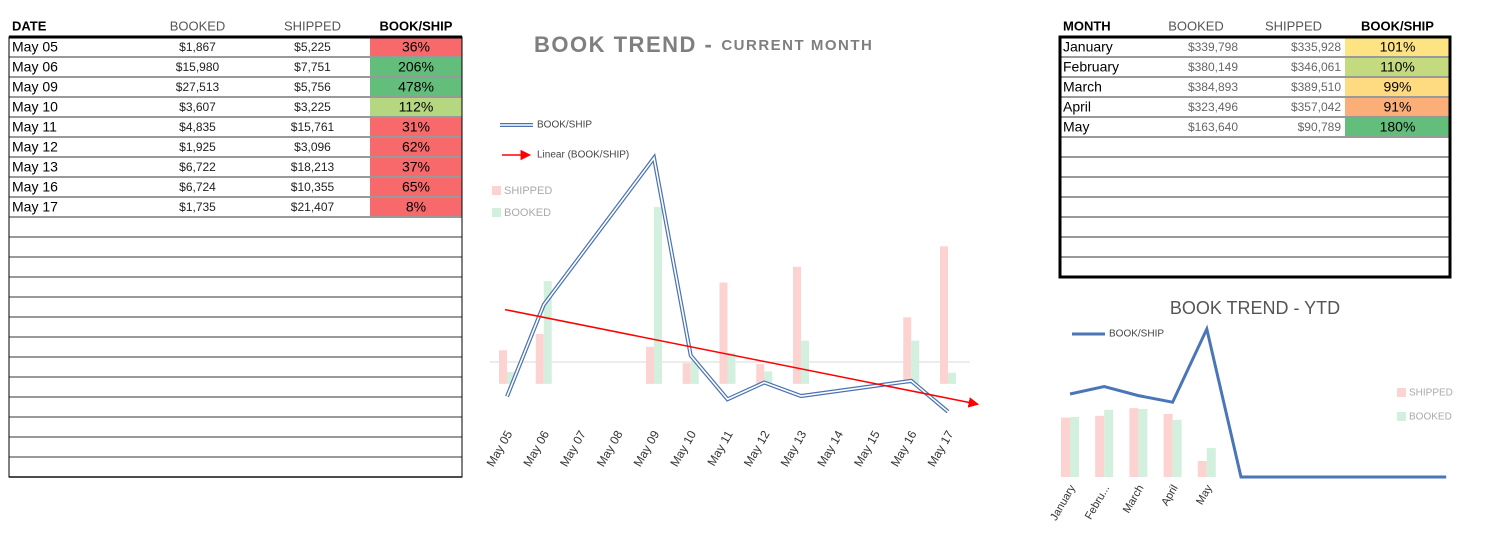 This screenshot has height=549, width=1495. I want to click on column-header: BOOKED, so click(1196, 25).